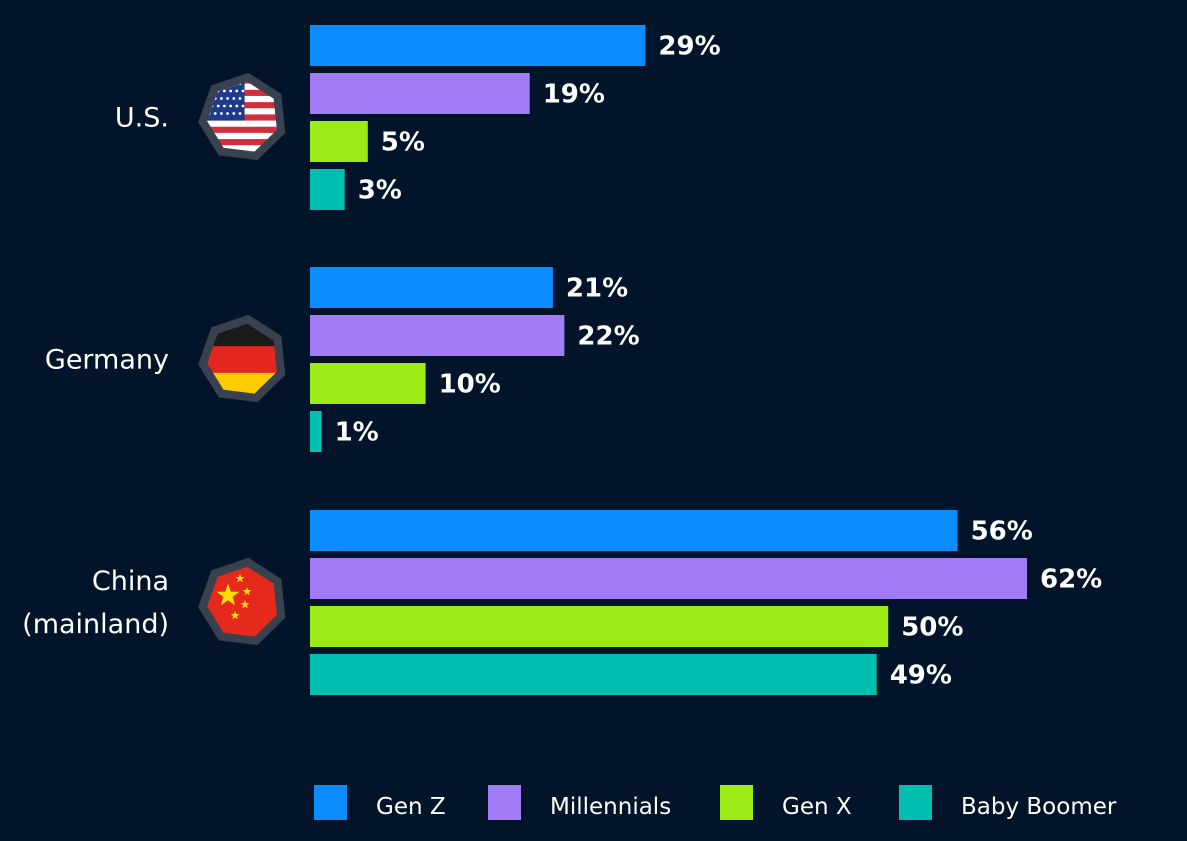 The height and width of the screenshot is (841, 1187). Describe the element at coordinates (1002, 532) in the screenshot. I see `value-label-china-mainland-gen-z: 56%` at that location.